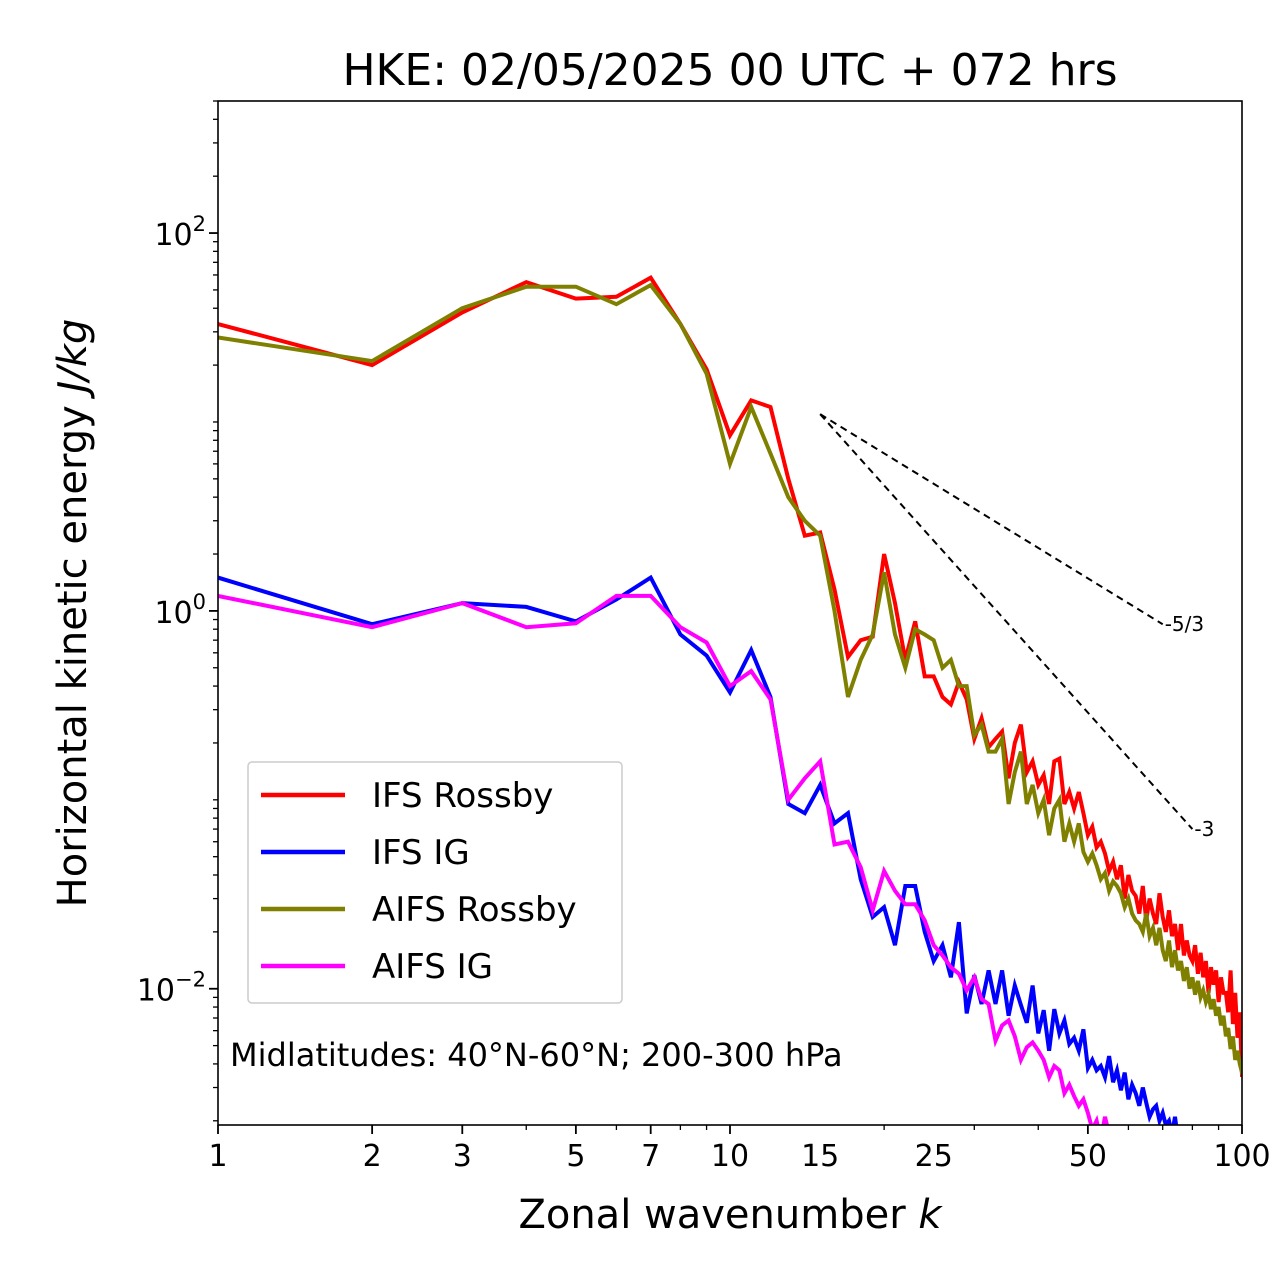  What do you see at coordinates (575, 1156) in the screenshot?
I see `x-tick-label: 5` at bounding box center [575, 1156].